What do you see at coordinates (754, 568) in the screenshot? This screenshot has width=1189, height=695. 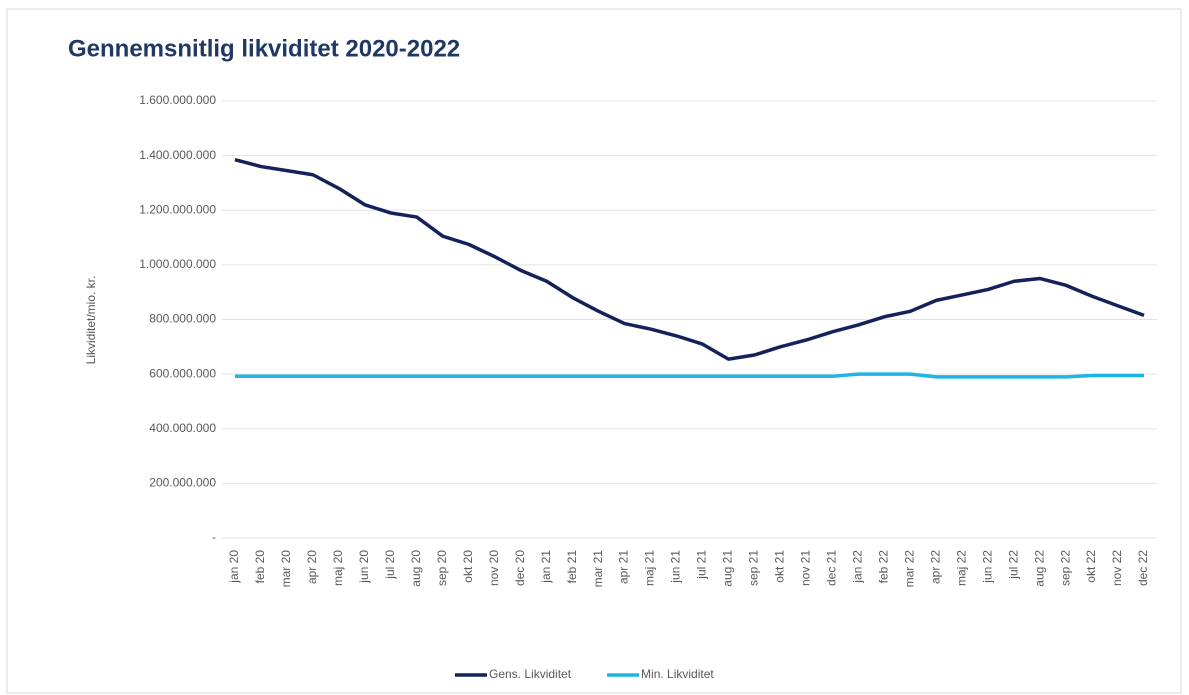 I see `x-tick-label: sep 21` at bounding box center [754, 568].